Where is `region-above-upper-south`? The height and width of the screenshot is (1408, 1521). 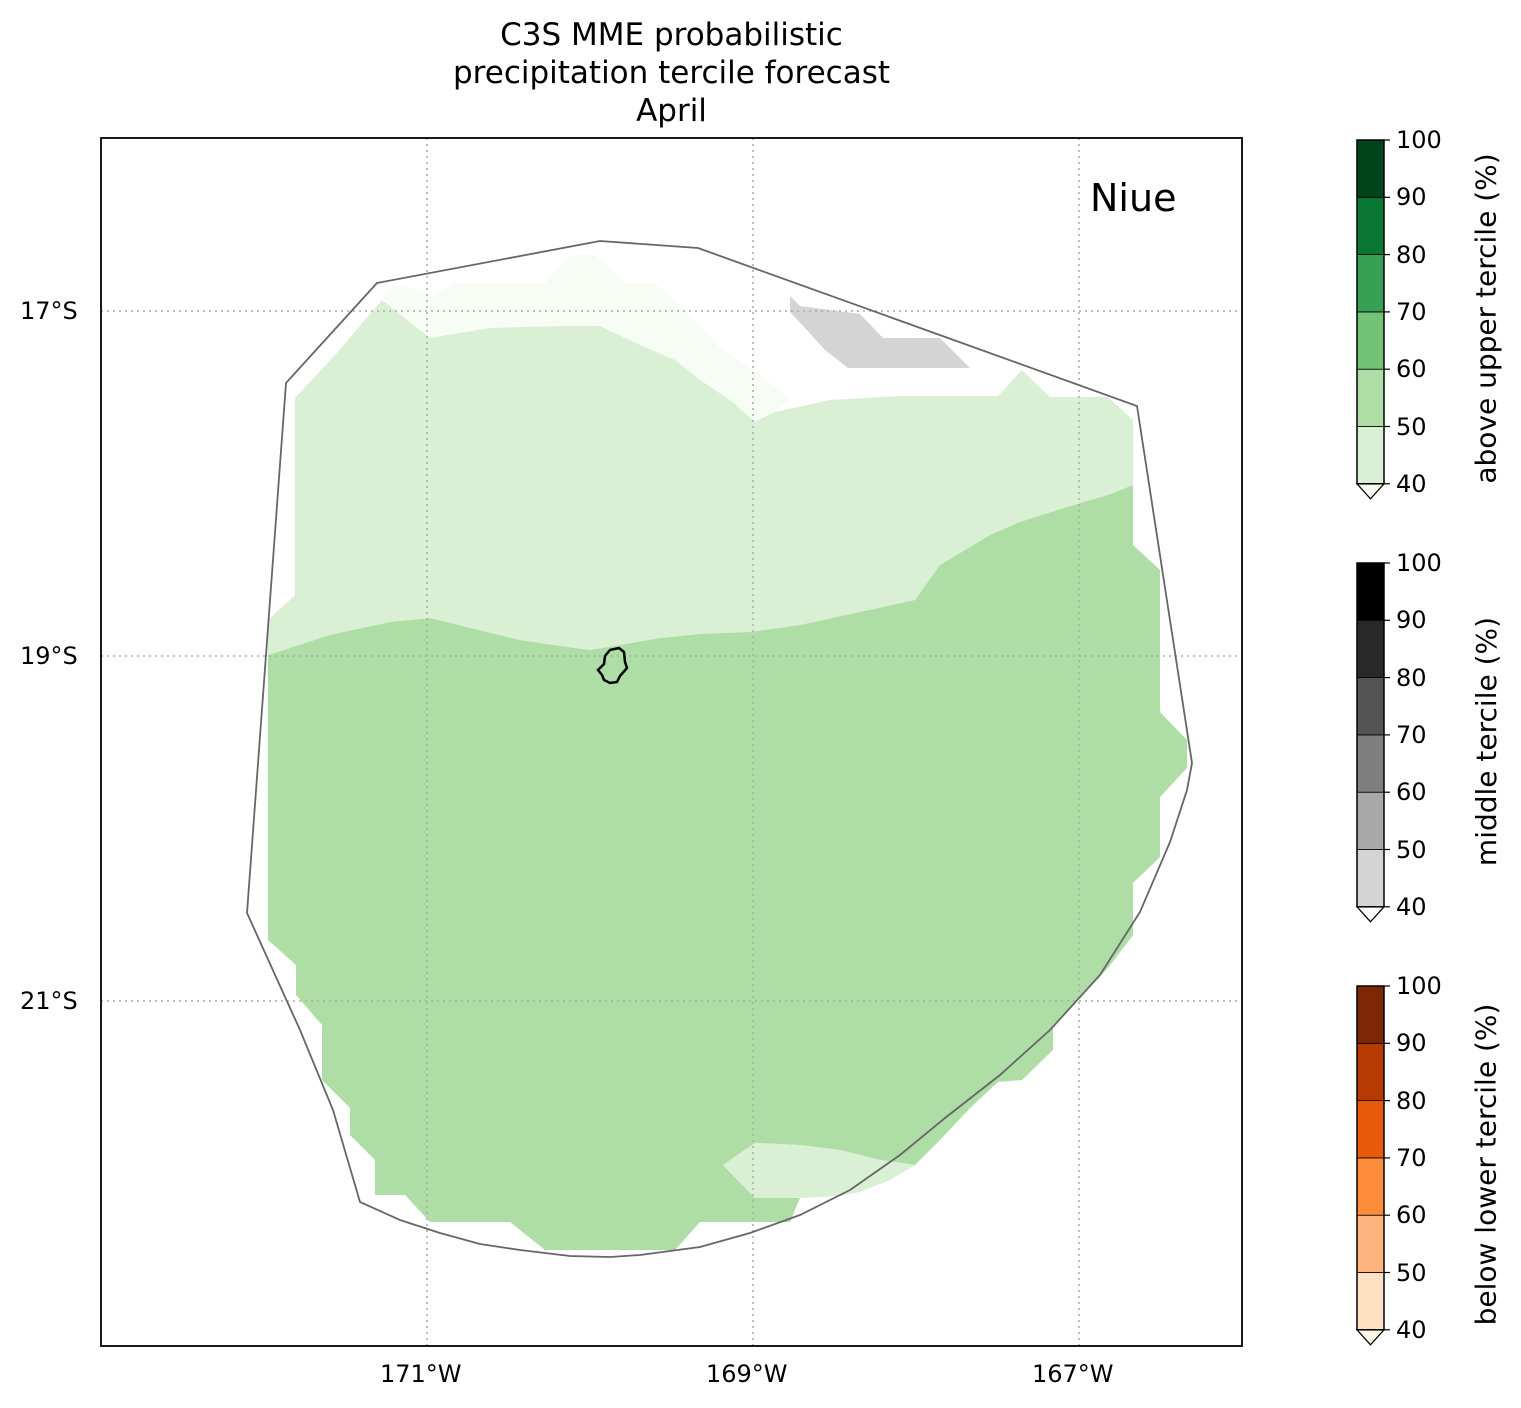 region-above-upper-south is located at coordinates (819, 1170).